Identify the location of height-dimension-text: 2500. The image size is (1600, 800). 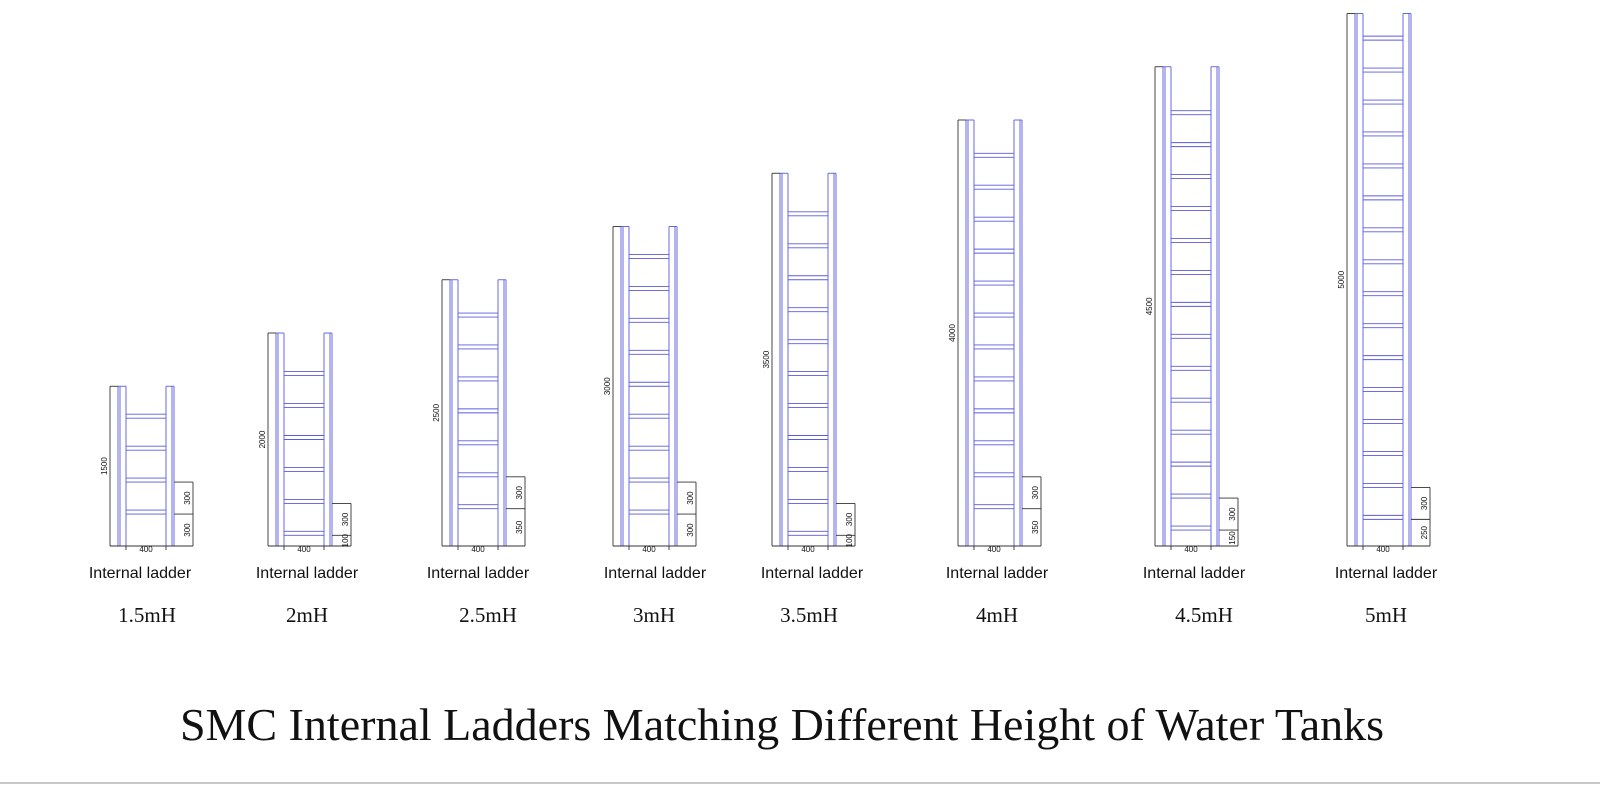
(436, 412).